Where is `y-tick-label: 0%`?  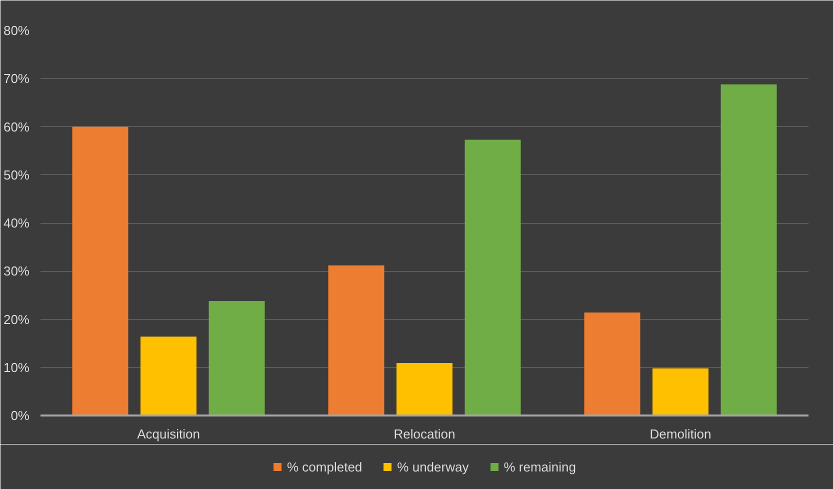
y-tick-label: 0% is located at coordinates (20, 415).